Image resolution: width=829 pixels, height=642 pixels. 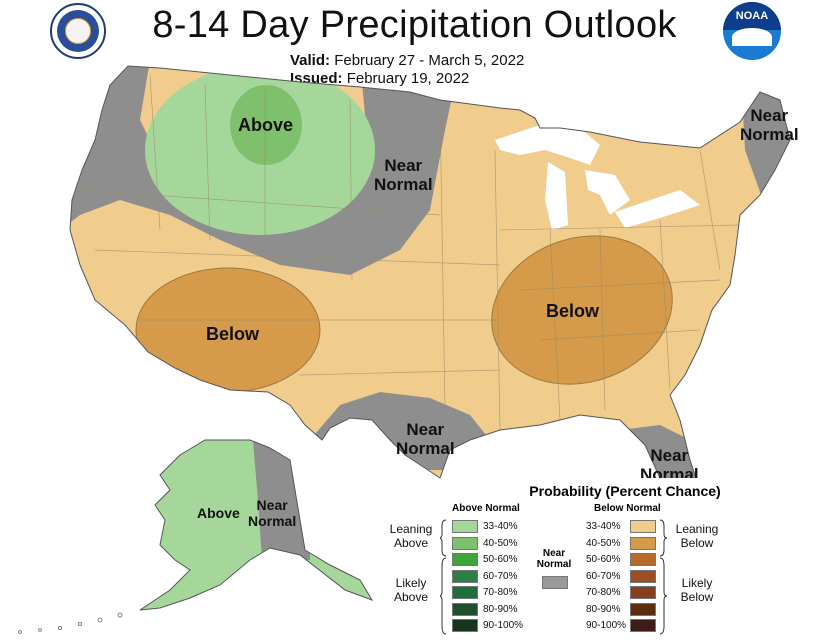 I want to click on legend-above-range: 33-40%, so click(x=500, y=526).